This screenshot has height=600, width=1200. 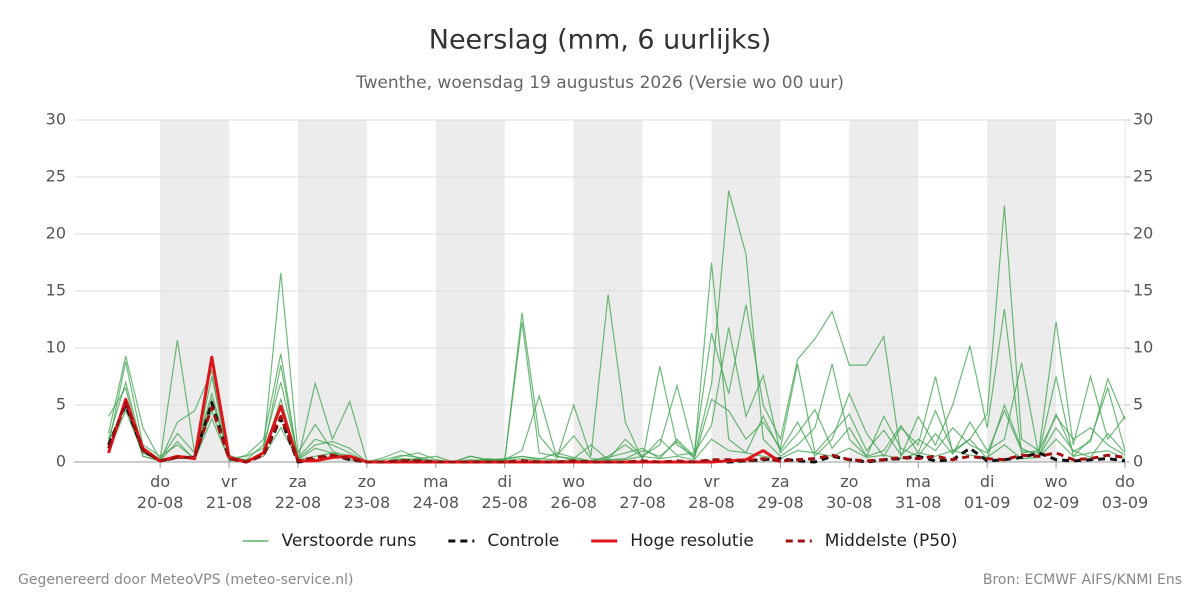 I want to click on x-tick-label: di 01-09, so click(x=987, y=492).